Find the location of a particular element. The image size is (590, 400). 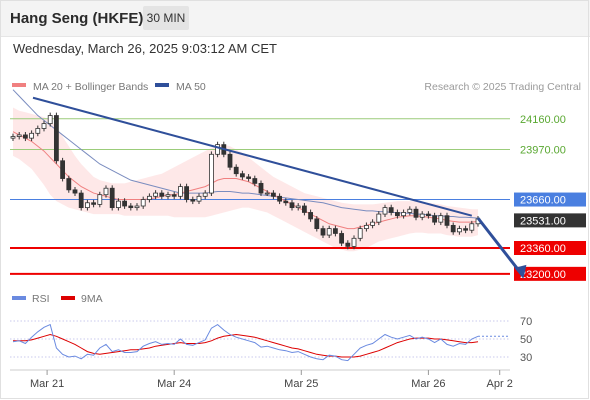

x-tick-label: Mar 25 is located at coordinates (301, 384).